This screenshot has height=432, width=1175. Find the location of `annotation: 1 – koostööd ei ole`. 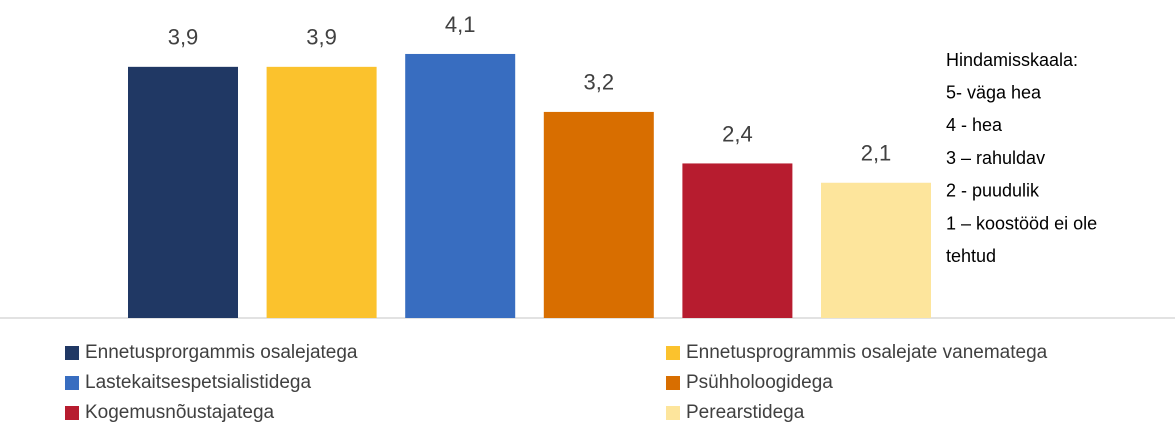

annotation: 1 – koostööd ei ole is located at coordinates (1021, 223).